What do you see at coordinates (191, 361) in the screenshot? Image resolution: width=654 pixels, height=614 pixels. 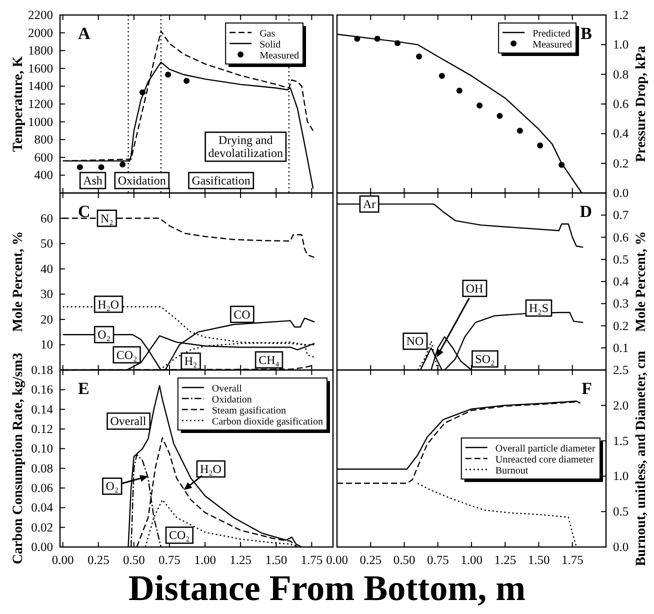 I see `annotation: H₂` at bounding box center [191, 361].